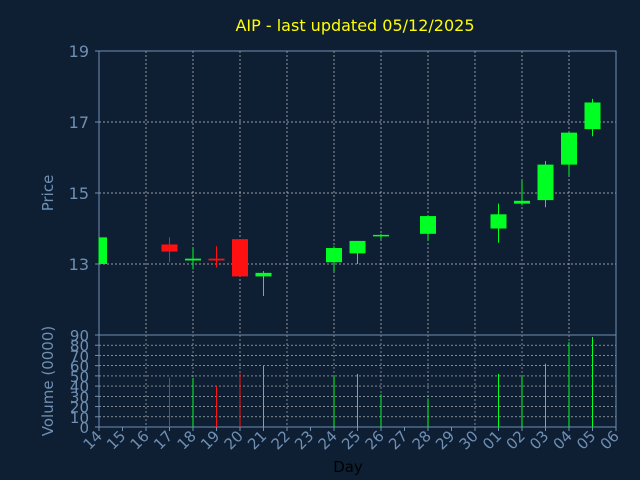  Describe the element at coordinates (79, 387) in the screenshot. I see `volume-tick-label: 40` at that location.